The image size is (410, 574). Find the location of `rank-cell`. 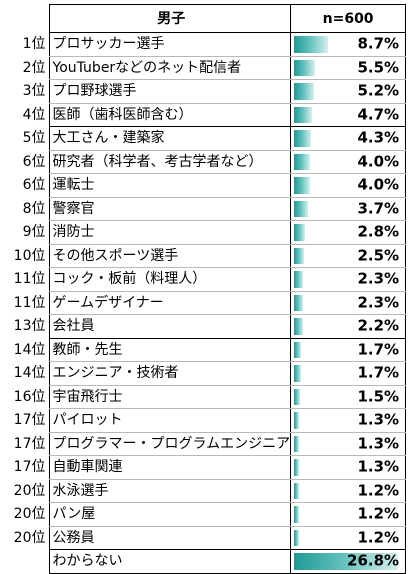

rank-cell is located at coordinates (24, 562).